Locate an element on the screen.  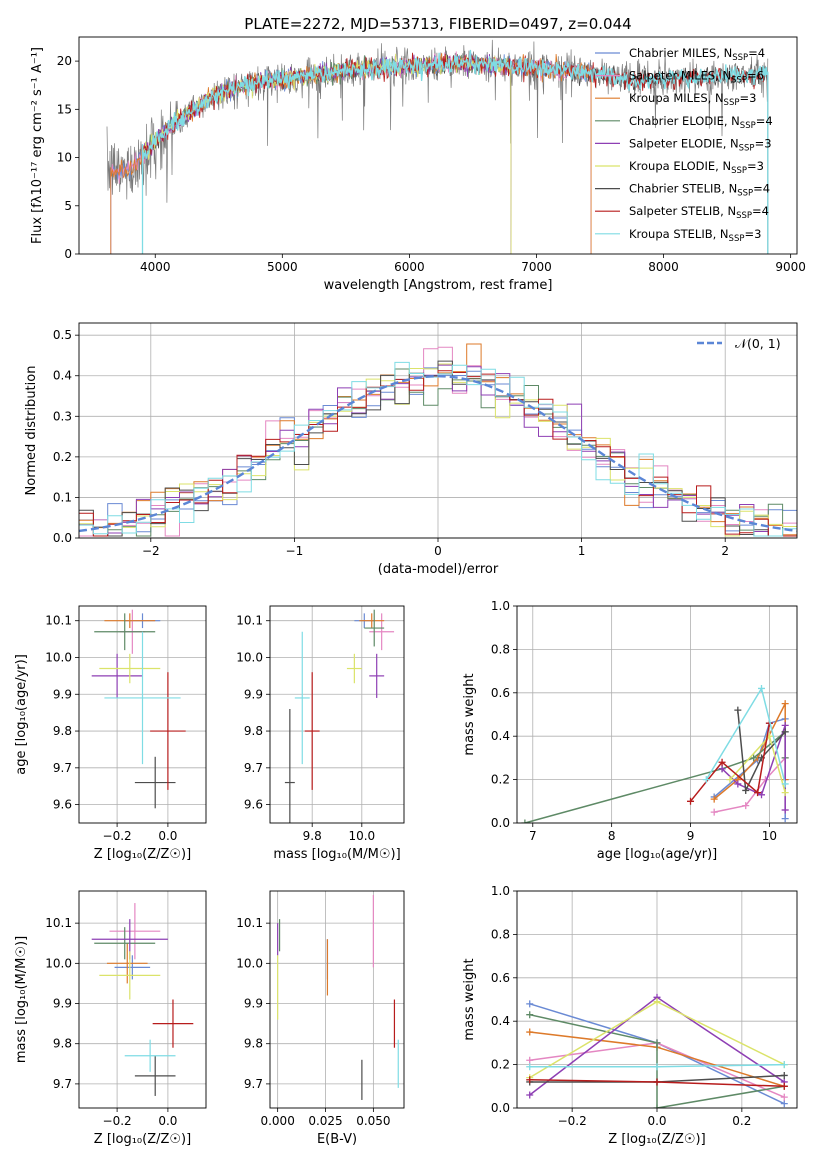
y-tick-label: 0 is located at coordinates (68, 254).